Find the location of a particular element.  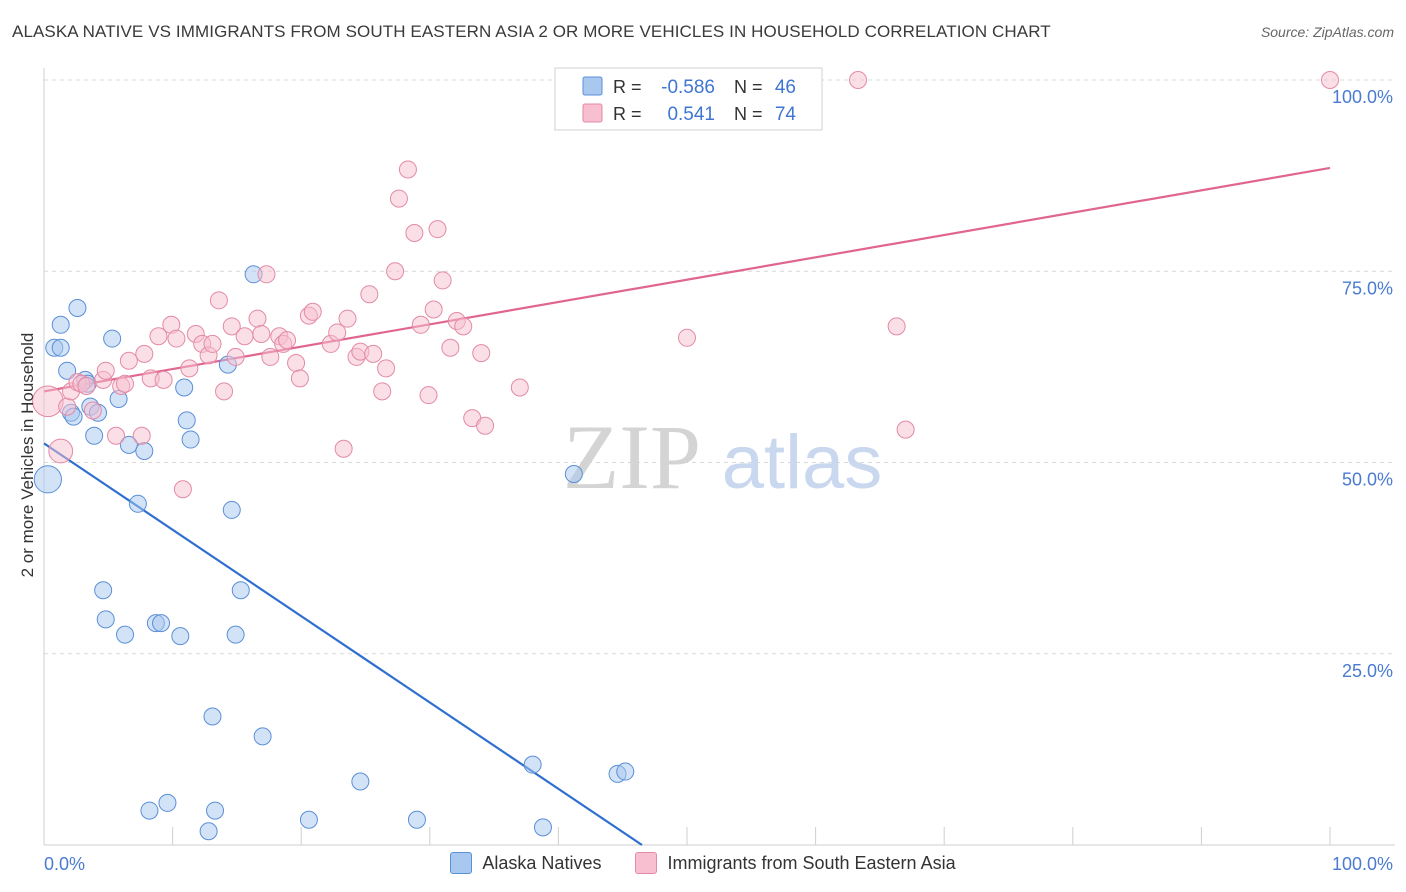

watermark-atlas: atlas is located at coordinates (802, 462).